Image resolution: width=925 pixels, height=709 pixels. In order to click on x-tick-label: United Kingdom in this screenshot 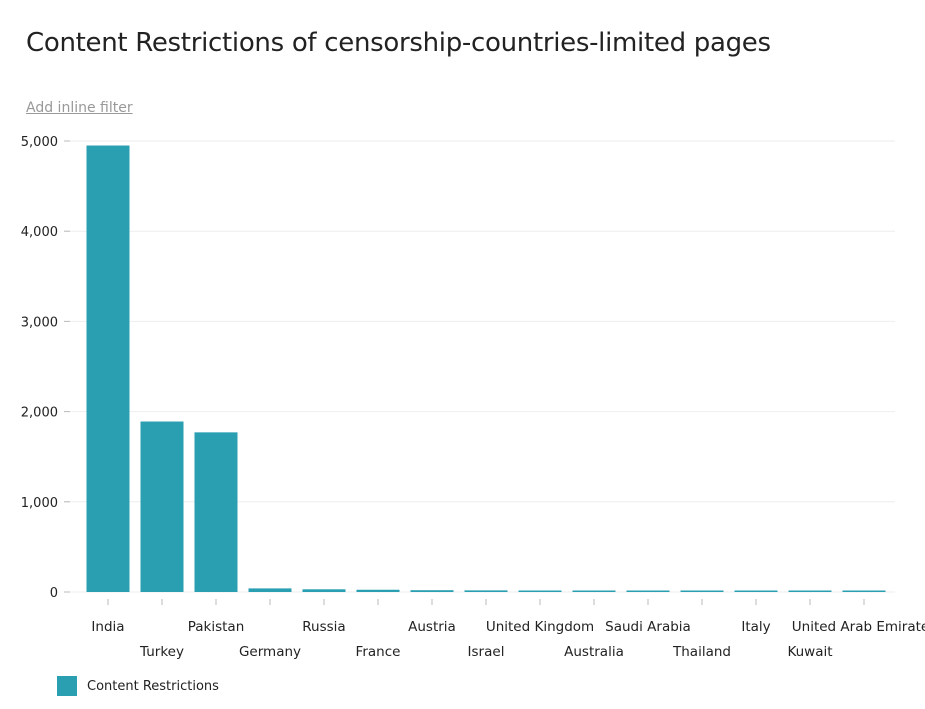, I will do `click(540, 627)`.